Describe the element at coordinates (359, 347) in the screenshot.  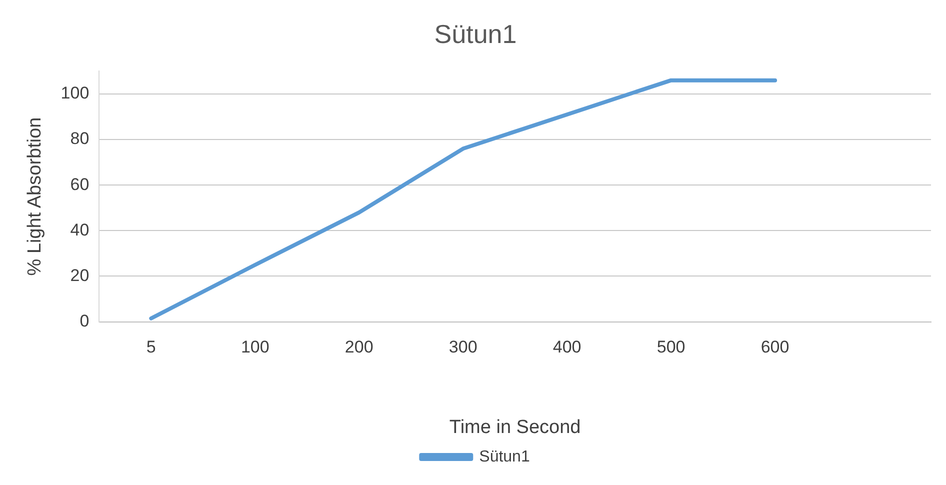
I see `x-tick-label: 200` at that location.